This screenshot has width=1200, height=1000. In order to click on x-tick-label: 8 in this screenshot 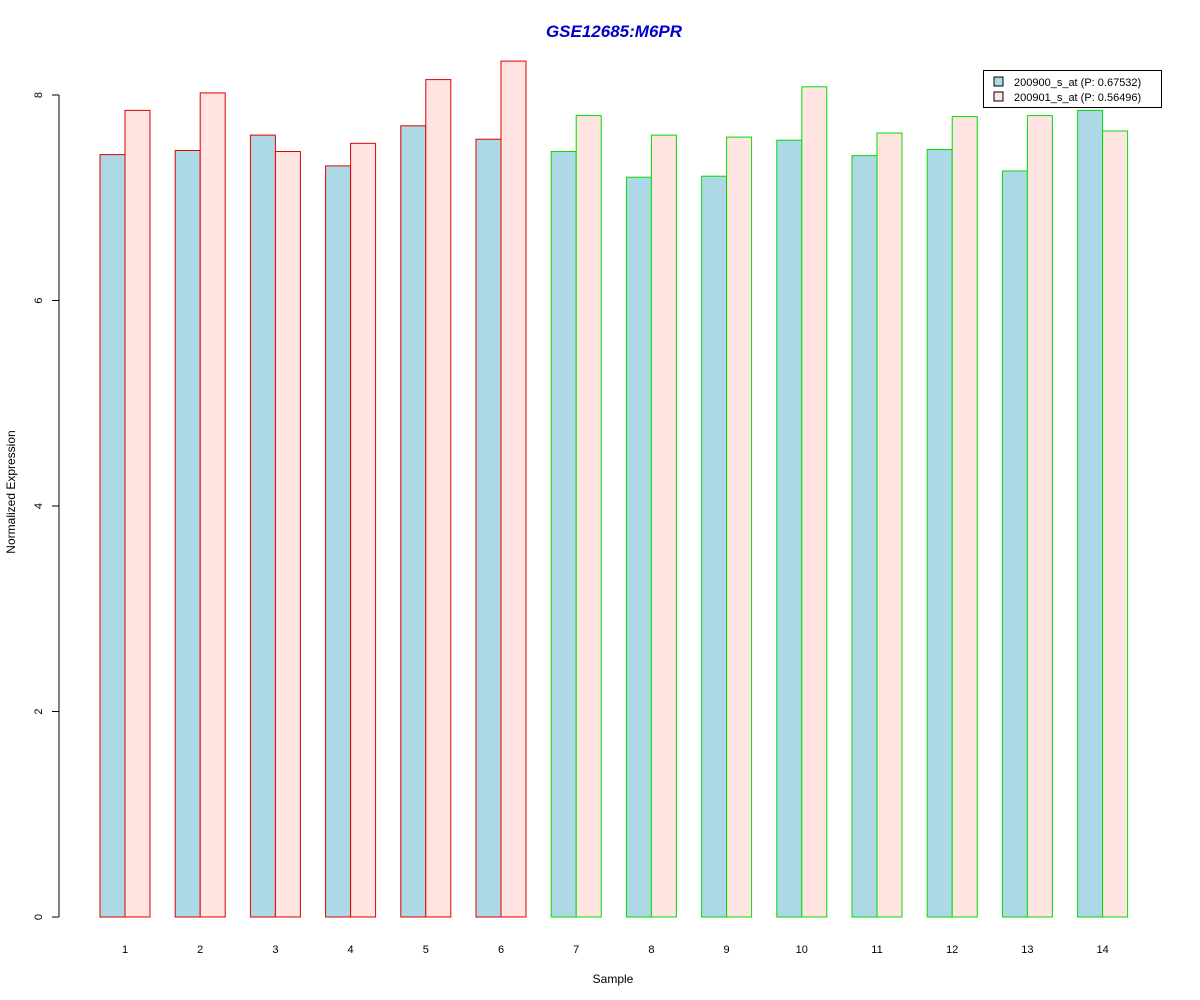, I will do `click(651, 950)`.